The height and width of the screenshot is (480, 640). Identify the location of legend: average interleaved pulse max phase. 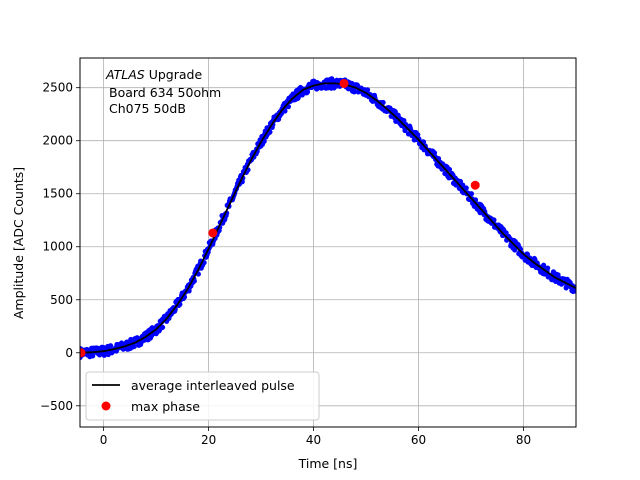
(202, 396).